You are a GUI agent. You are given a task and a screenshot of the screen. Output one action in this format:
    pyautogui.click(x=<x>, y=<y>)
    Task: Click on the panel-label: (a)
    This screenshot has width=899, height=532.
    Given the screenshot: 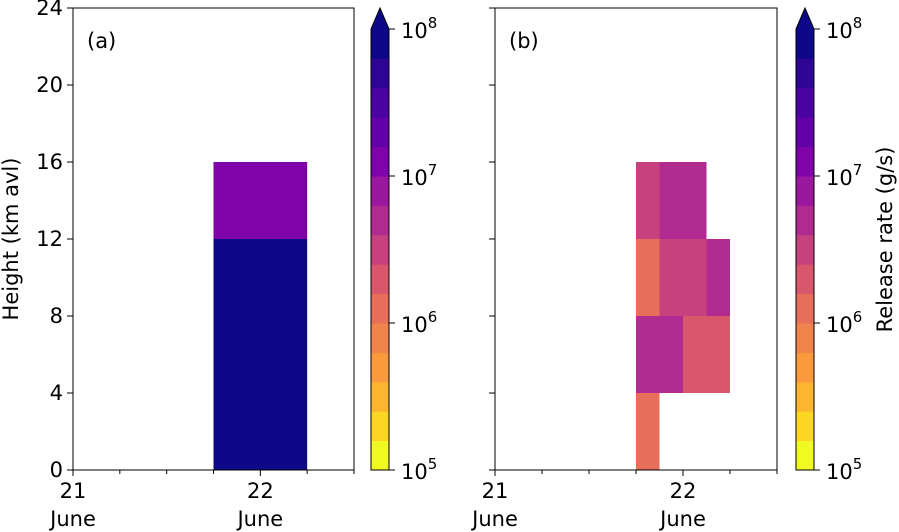 What is the action you would take?
    pyautogui.click(x=101, y=41)
    